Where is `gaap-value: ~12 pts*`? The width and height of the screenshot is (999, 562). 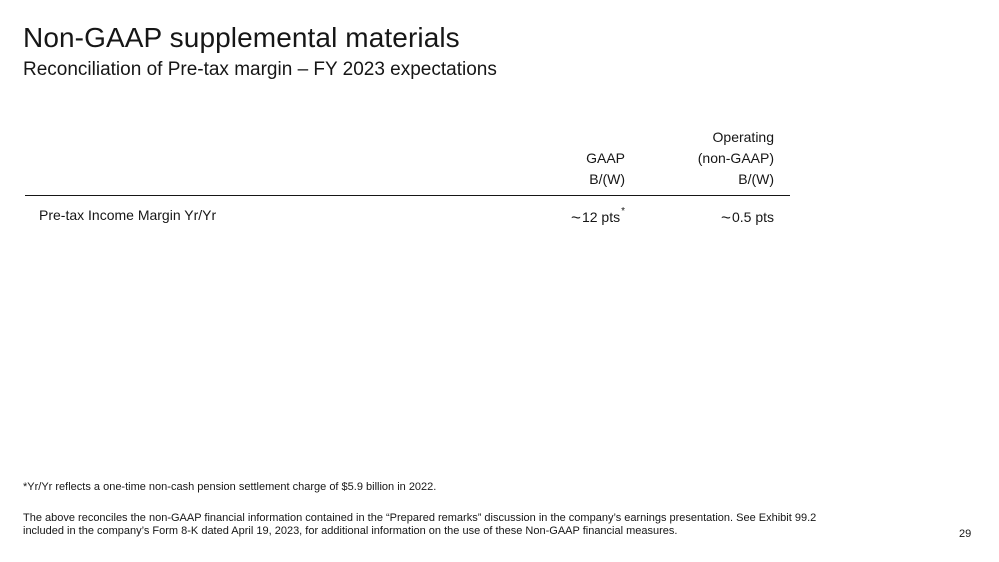 gaap-value: ~12 pts* is located at coordinates (598, 216).